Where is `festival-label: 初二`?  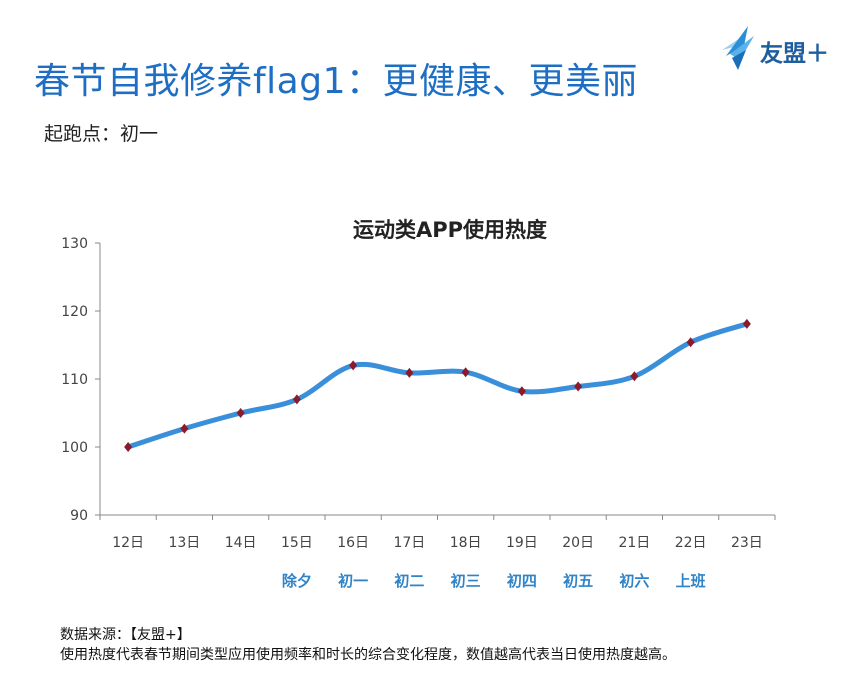
festival-label: 初二 is located at coordinates (409, 581).